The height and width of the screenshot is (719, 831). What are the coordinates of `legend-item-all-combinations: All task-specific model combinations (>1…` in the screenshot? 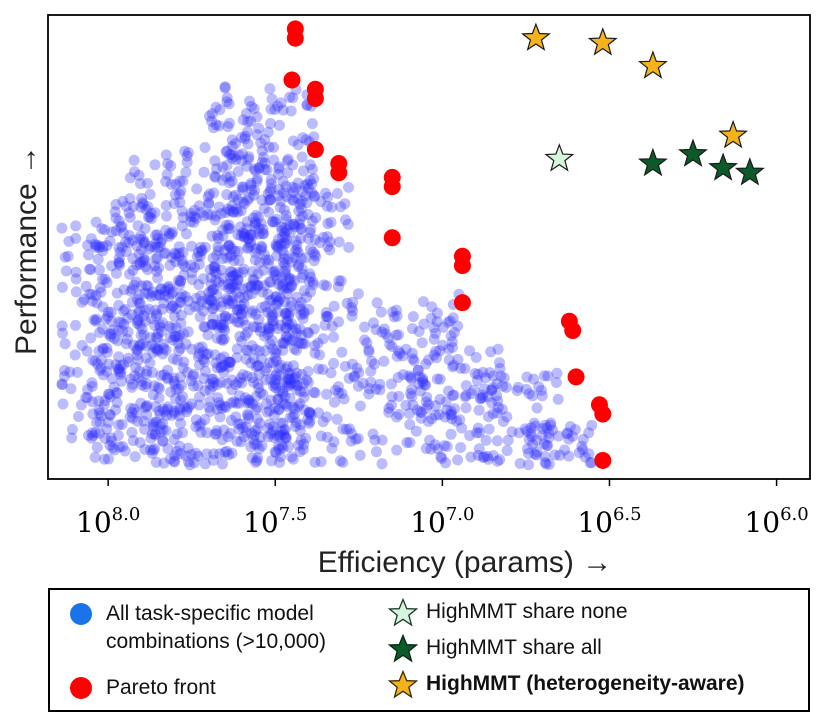 It's located at (198, 628).